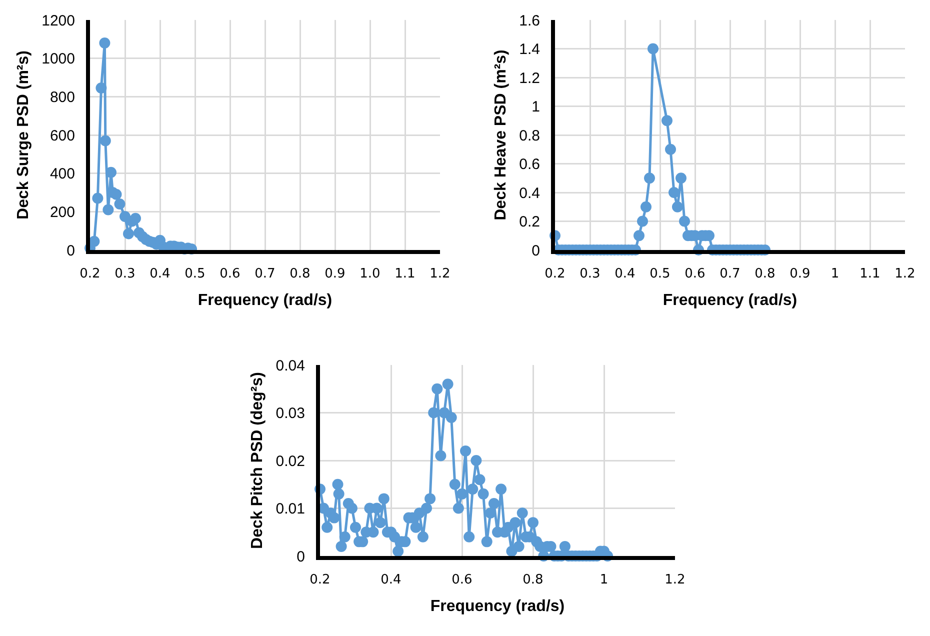 The height and width of the screenshot is (636, 930). I want to click on y-tick-label: 1.6, so click(529, 21).